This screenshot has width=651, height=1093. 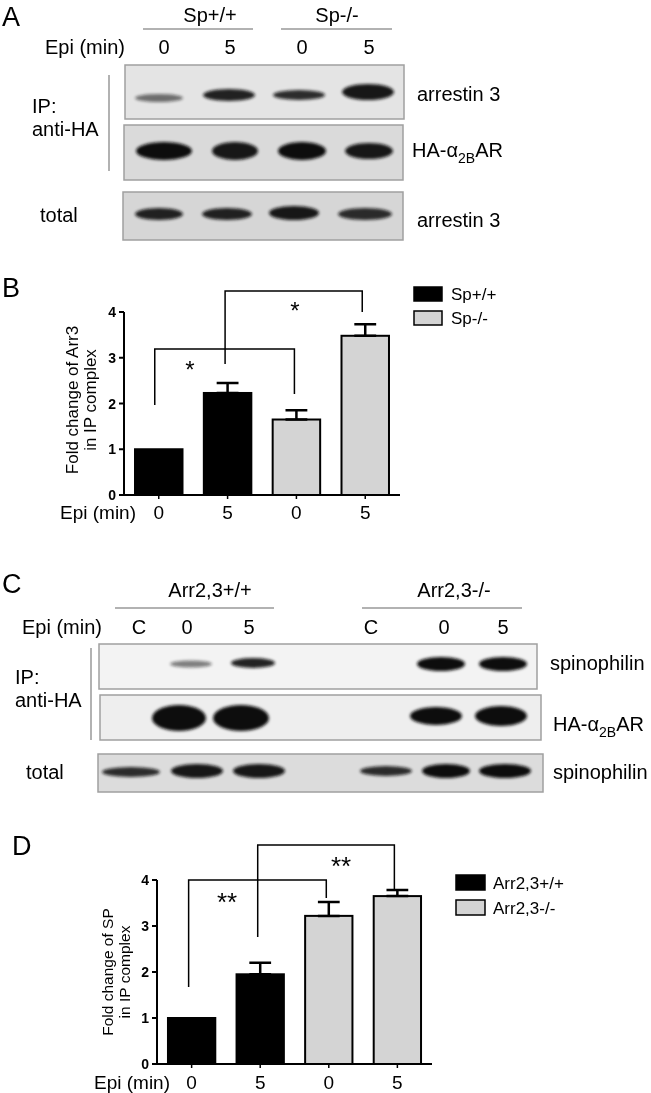 What do you see at coordinates (528, 882) in the screenshot?
I see `legend-label: Arr2,3+/+` at bounding box center [528, 882].